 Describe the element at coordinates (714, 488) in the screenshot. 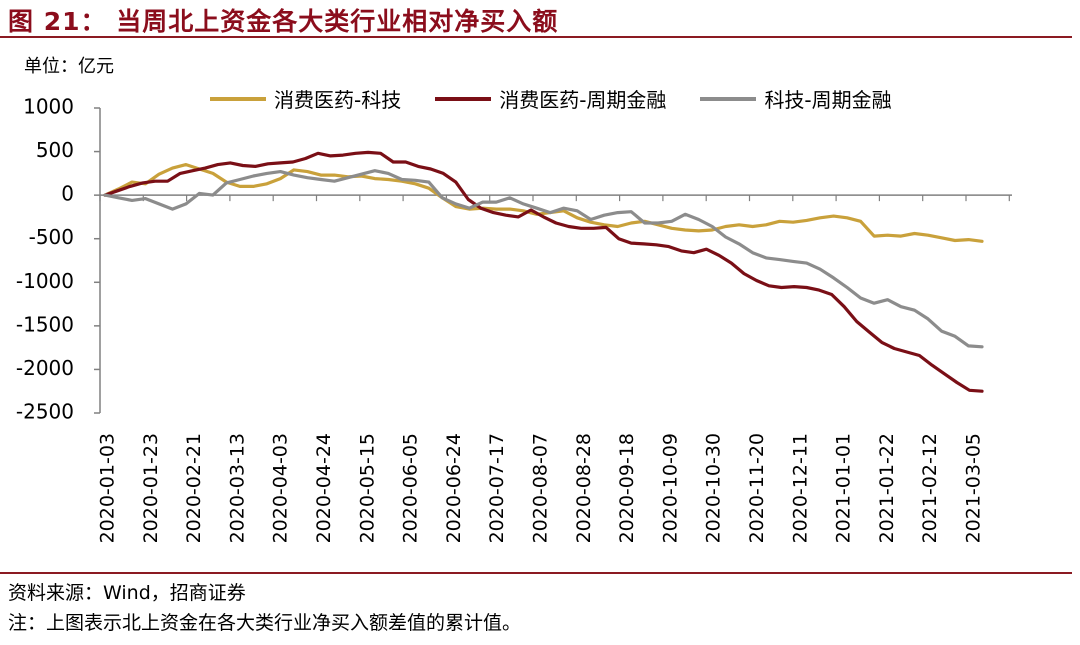

I see `x-tick-label: 2020-10-30` at that location.